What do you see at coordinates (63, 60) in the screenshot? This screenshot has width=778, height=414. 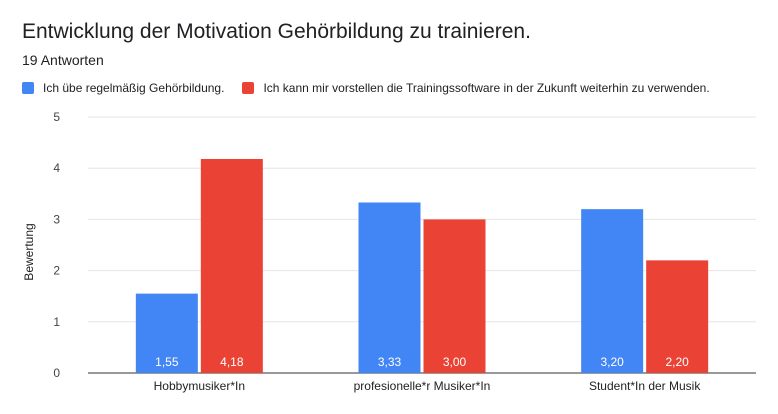 I see `response-count: 19 Antworten` at bounding box center [63, 60].